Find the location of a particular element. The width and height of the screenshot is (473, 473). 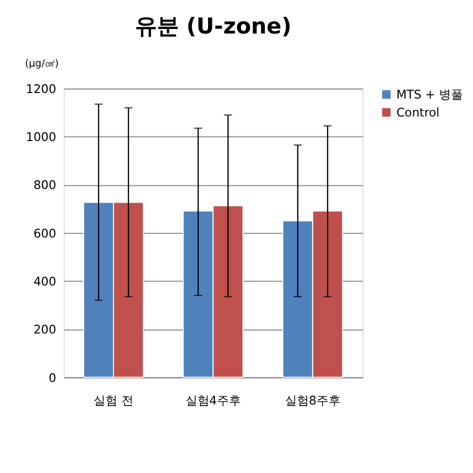

x-tick-label: 실험4주후 is located at coordinates (213, 401).